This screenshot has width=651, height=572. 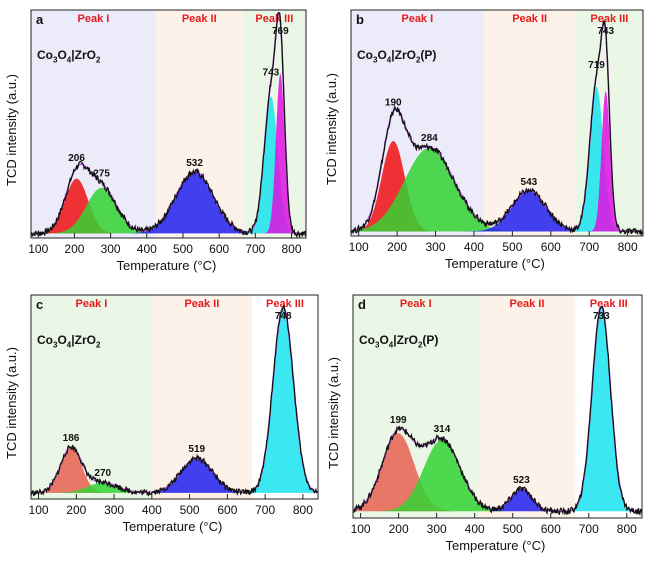 What do you see at coordinates (103, 487) in the screenshot?
I see `peak-270-component` at bounding box center [103, 487].